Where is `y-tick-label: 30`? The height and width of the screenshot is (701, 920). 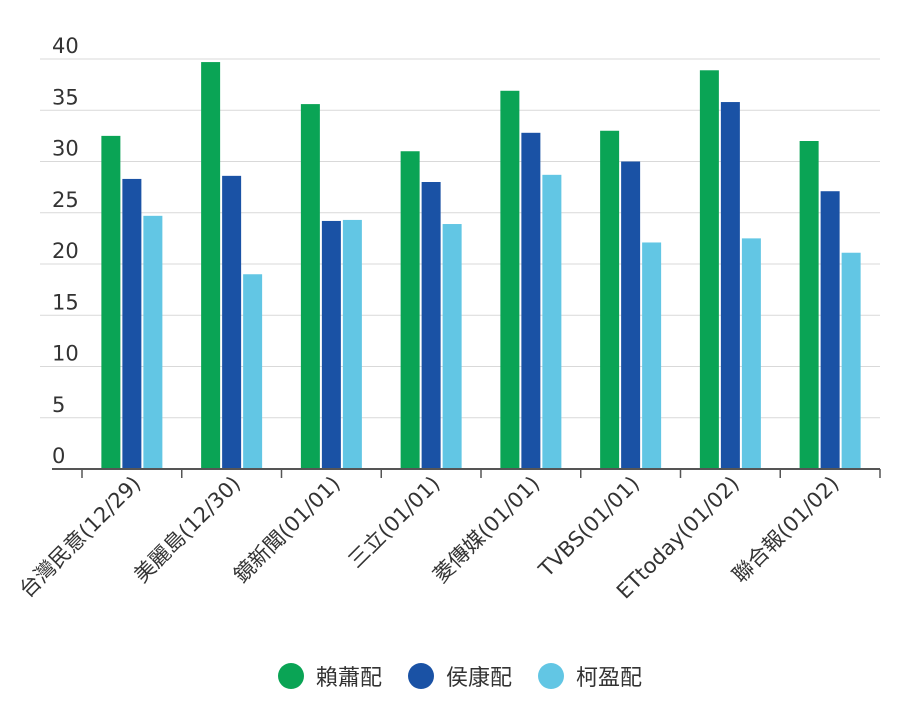
y-tick-label: 30 is located at coordinates (65, 149).